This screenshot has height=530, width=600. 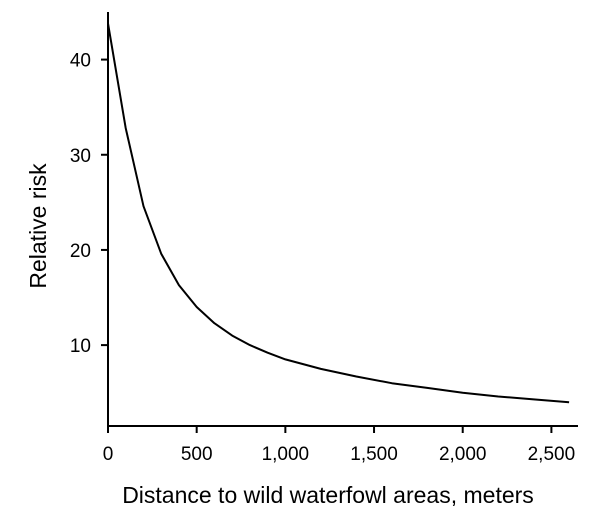 I want to click on x-tick-label: 2,000, so click(x=463, y=454).